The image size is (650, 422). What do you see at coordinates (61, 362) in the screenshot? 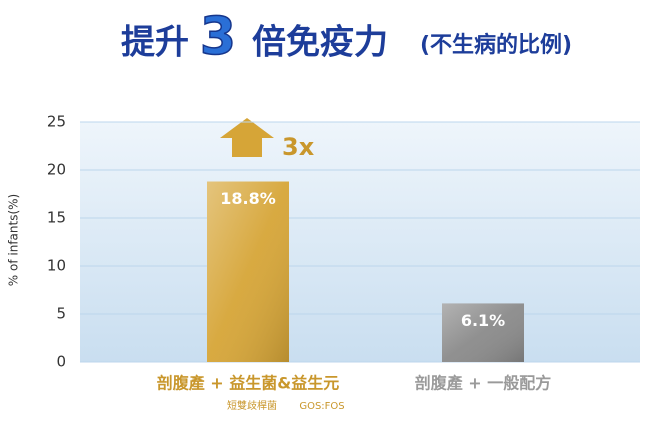
I see `y-tick-label: 0` at bounding box center [61, 362].